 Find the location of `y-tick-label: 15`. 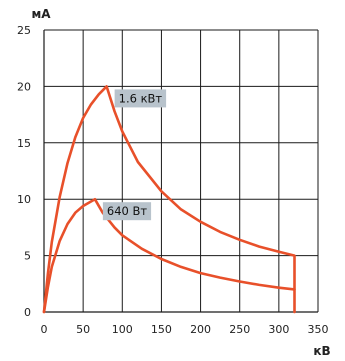

y-tick-label: 15 is located at coordinates (24, 143).